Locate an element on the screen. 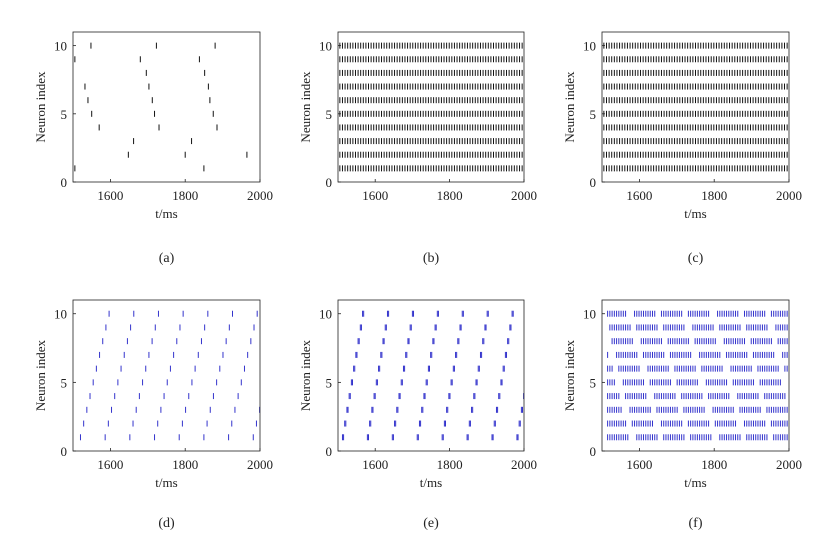 The width and height of the screenshot is (837, 541). panel-label: (b) is located at coordinates (431, 258).